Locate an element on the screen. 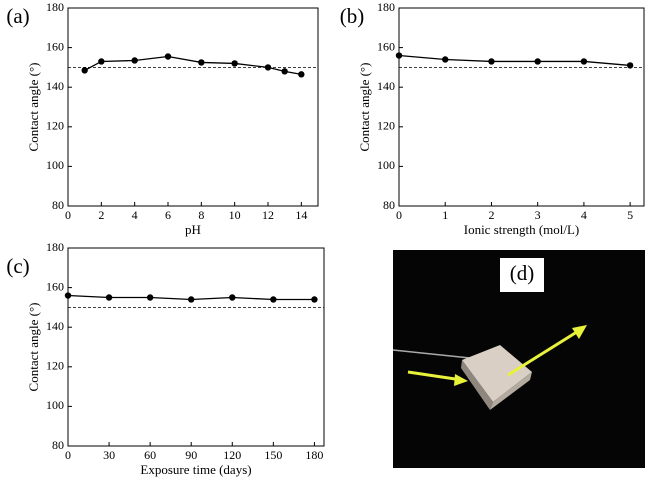  x-tick-label: 60 is located at coordinates (150, 455).